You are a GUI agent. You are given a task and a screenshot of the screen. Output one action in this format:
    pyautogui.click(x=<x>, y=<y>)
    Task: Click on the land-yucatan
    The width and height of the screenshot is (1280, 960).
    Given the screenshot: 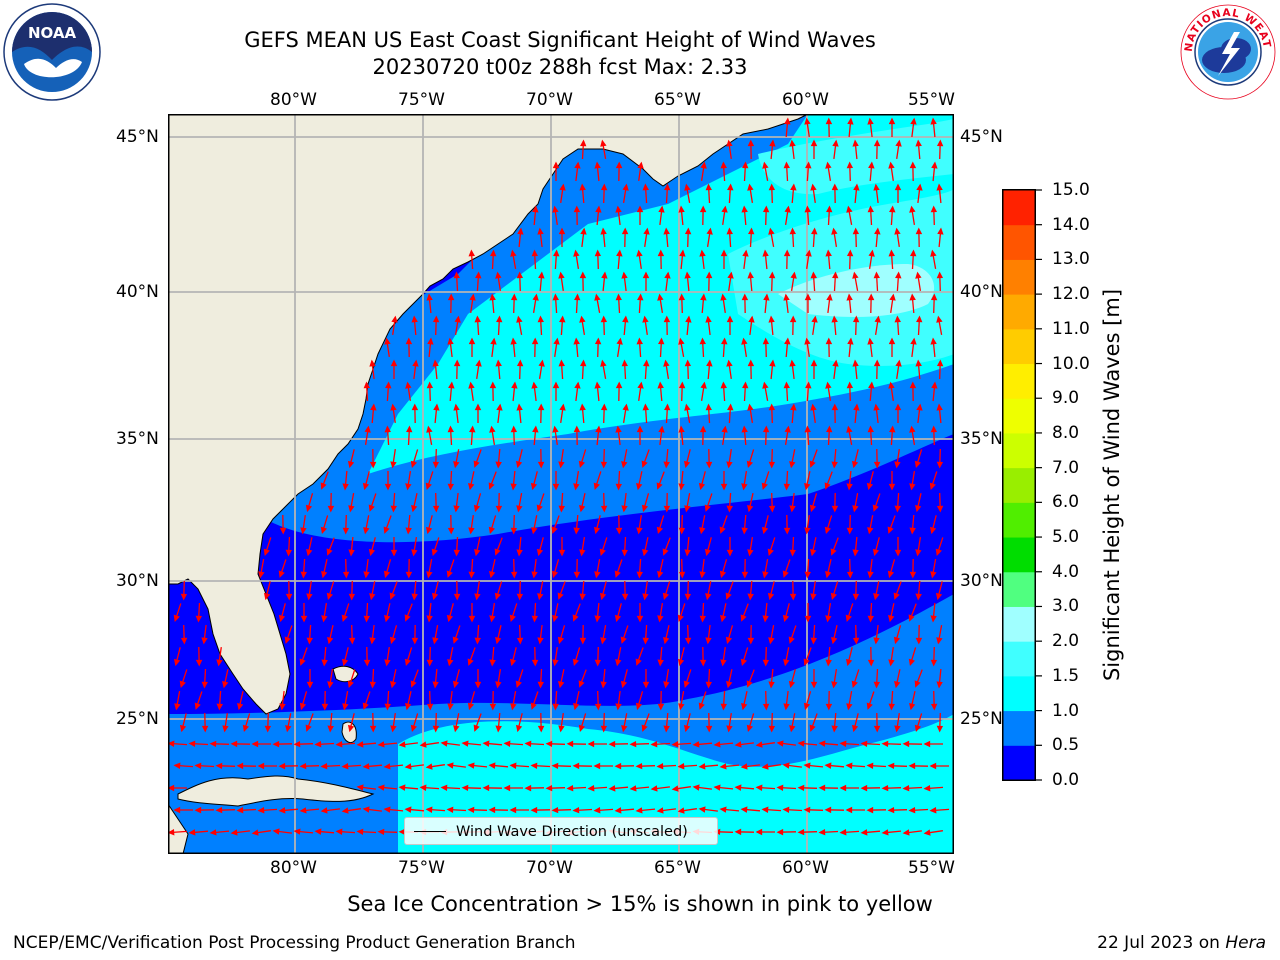 What is the action you would take?
    pyautogui.click(x=178, y=828)
    